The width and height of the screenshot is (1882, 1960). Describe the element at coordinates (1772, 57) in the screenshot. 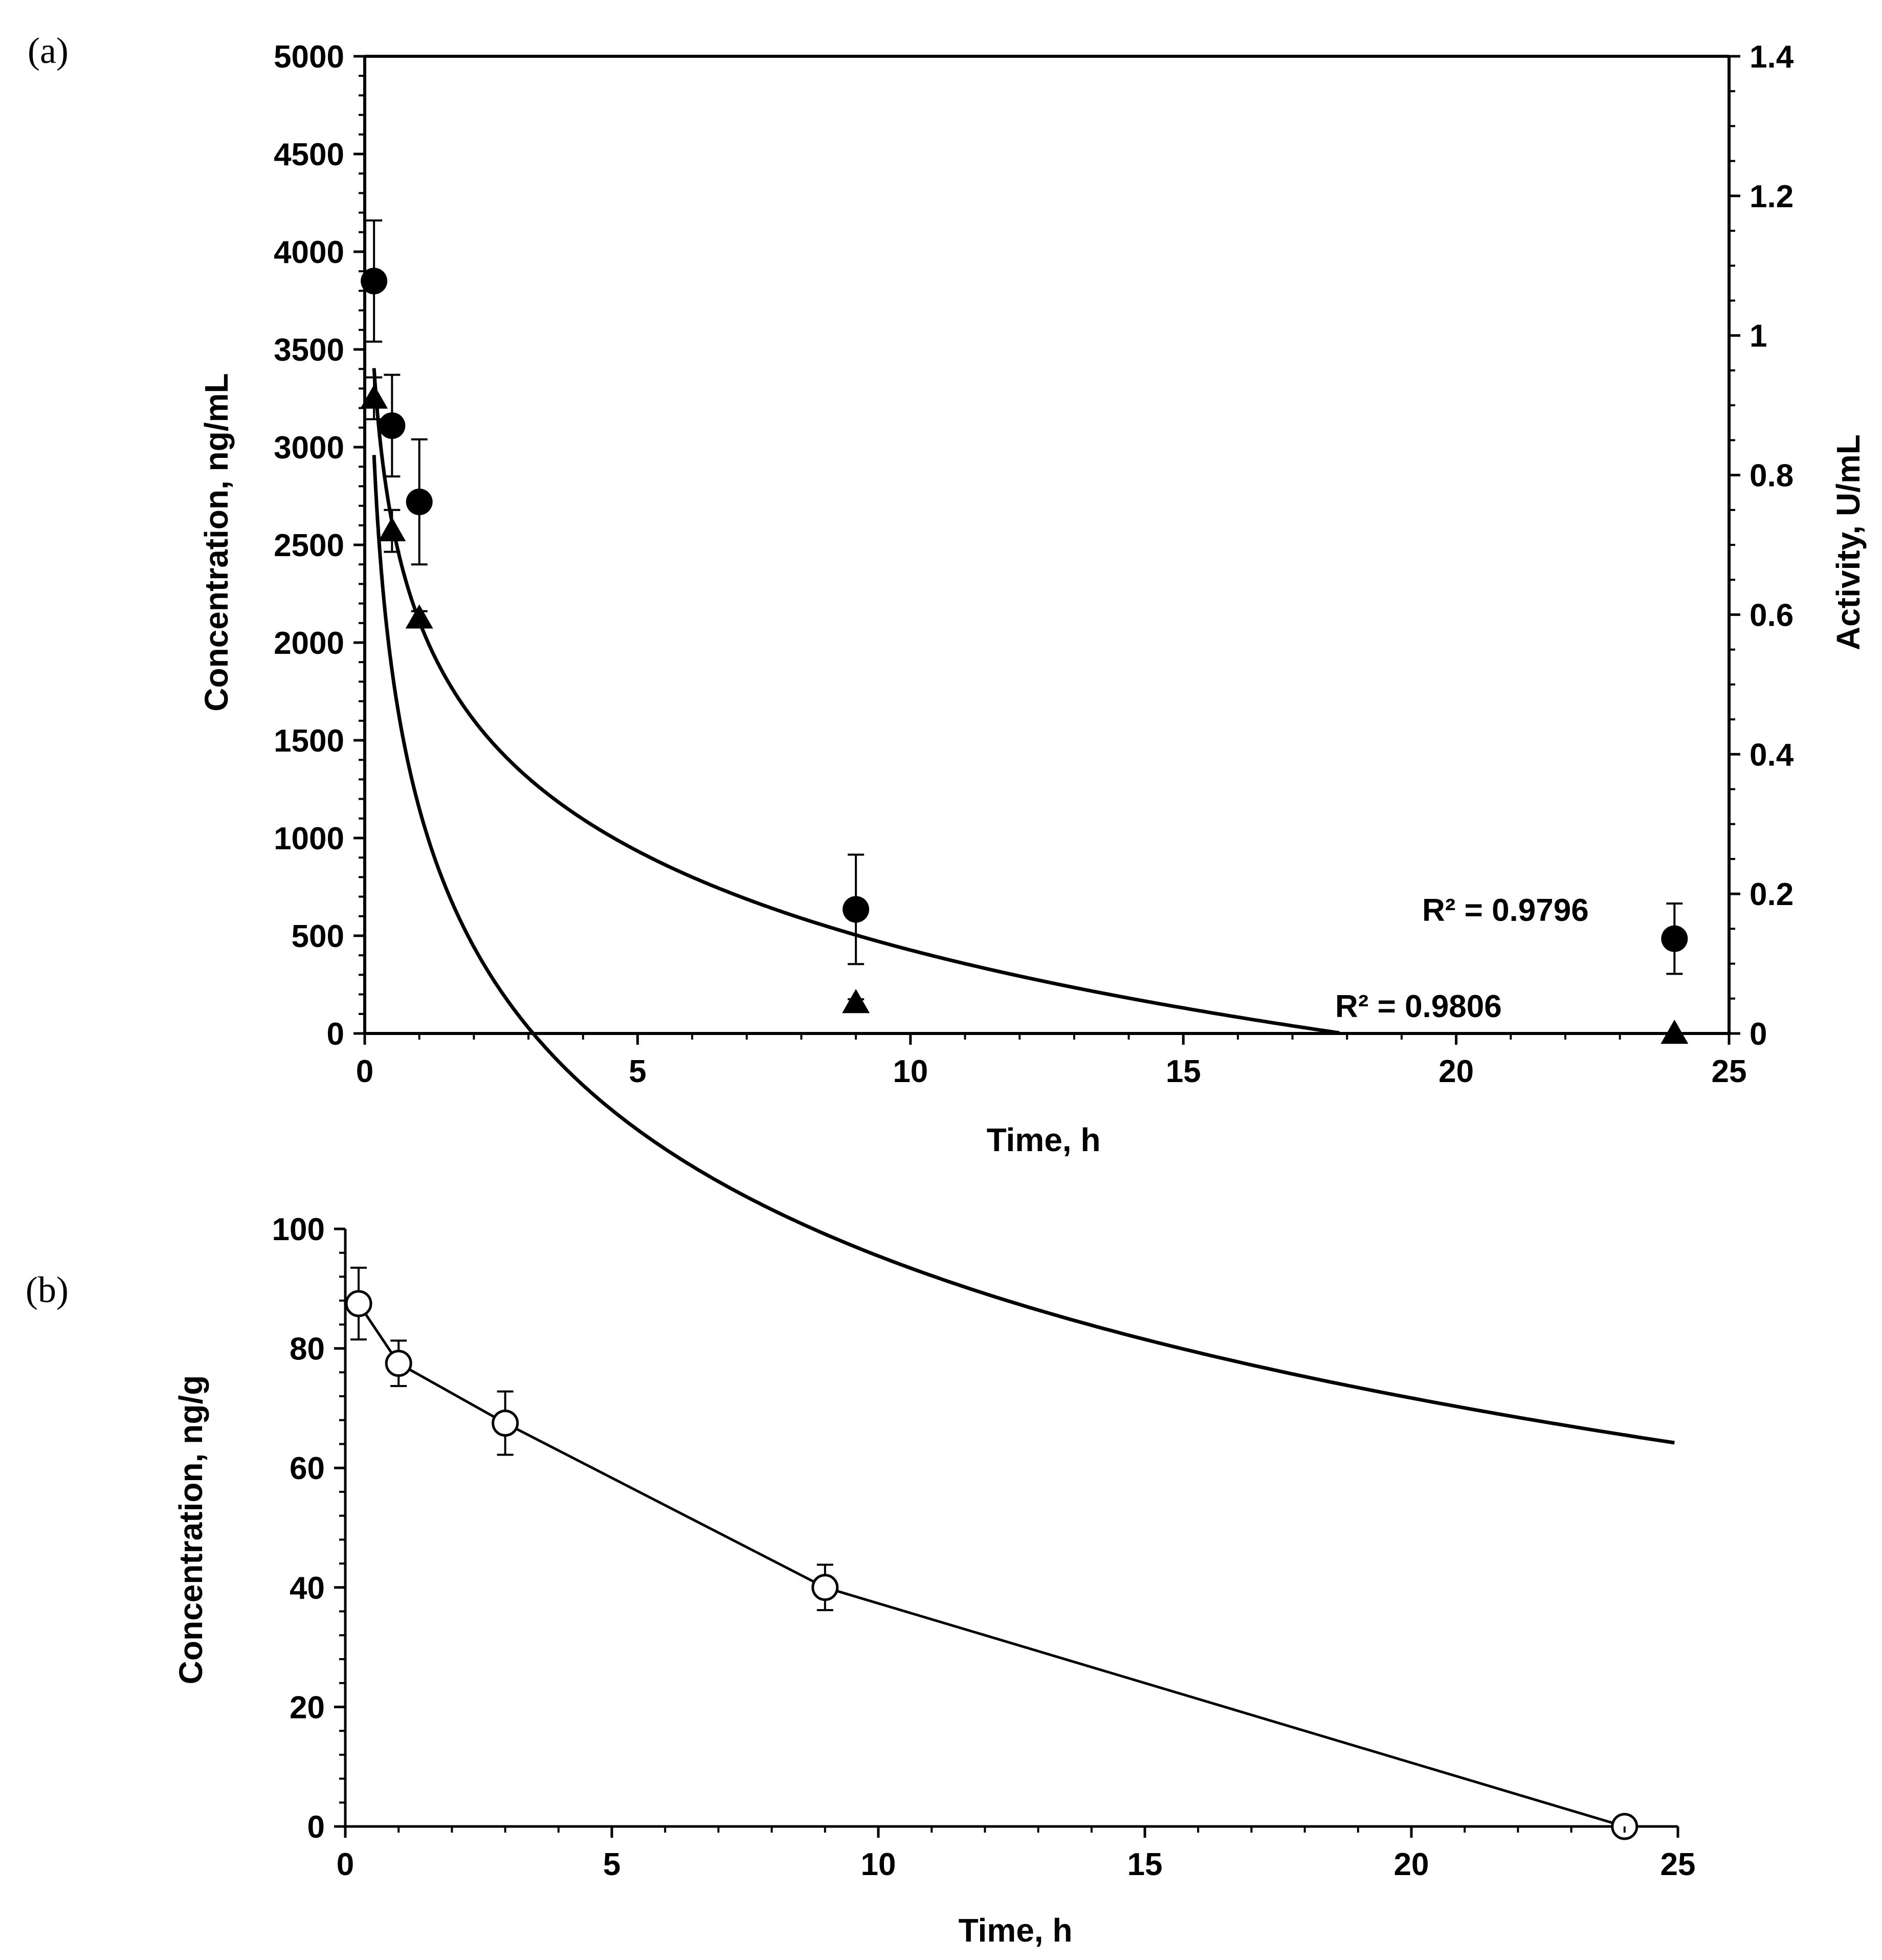

I see `chart-a-y2-tick-label: 1.4` at that location.